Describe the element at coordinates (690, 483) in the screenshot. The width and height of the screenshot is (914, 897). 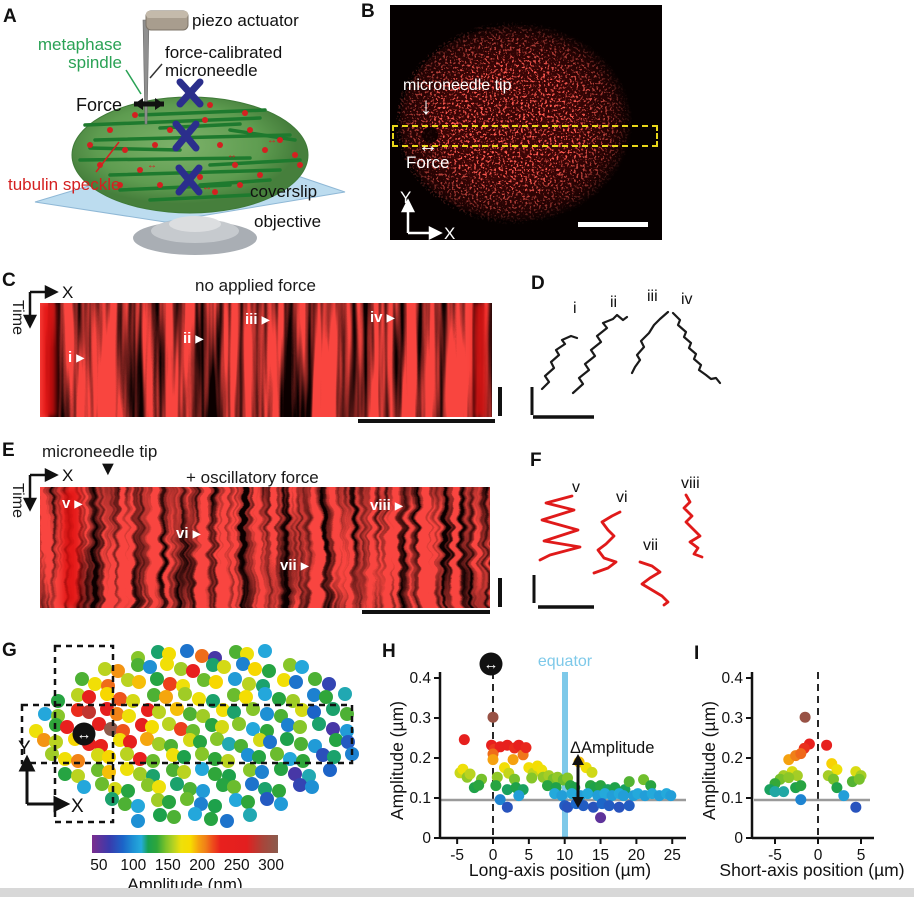
I see `trace-label-viii: viii` at that location.